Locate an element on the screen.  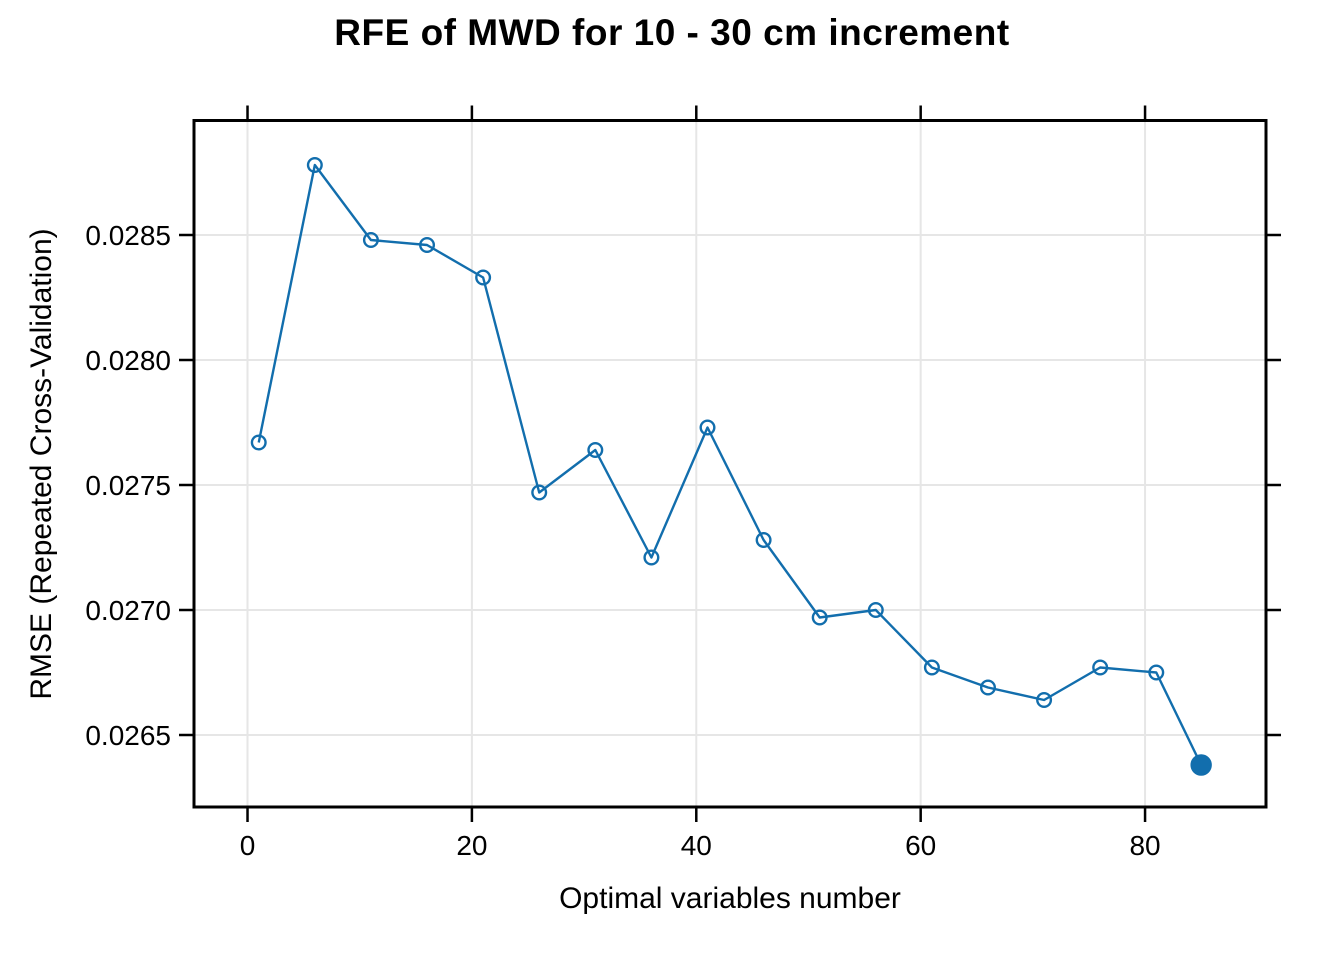
x-tick-label: 40 is located at coordinates (696, 845).